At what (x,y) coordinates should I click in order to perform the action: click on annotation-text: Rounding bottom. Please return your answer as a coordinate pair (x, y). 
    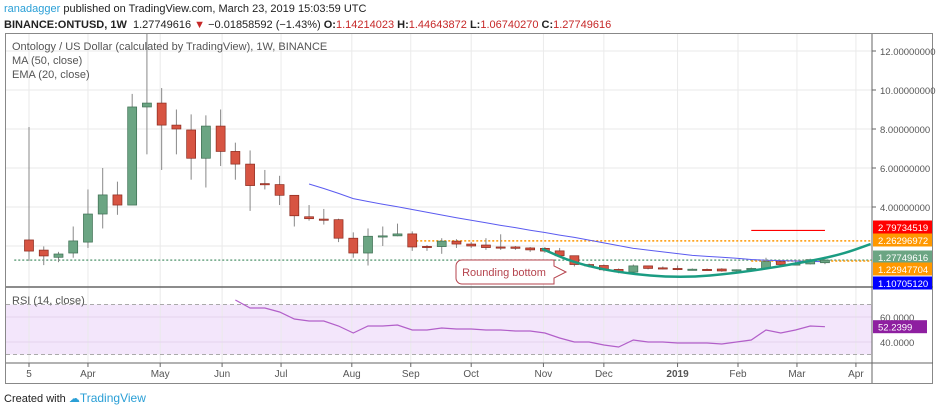
    Looking at the image, I should click on (504, 273).